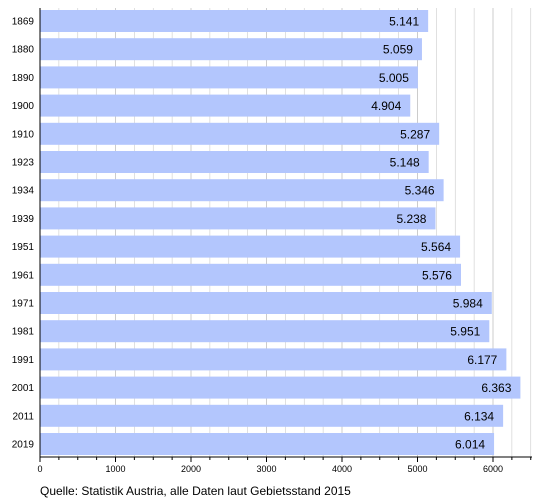 The height and width of the screenshot is (500, 550). What do you see at coordinates (394, 78) in the screenshot?
I see `value-label-1890: 5.005` at bounding box center [394, 78].